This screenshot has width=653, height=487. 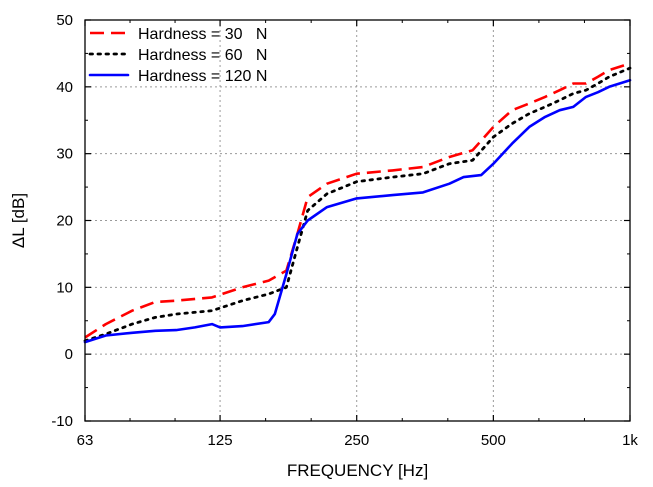 I want to click on x-tick-label: 250, so click(x=356, y=440).